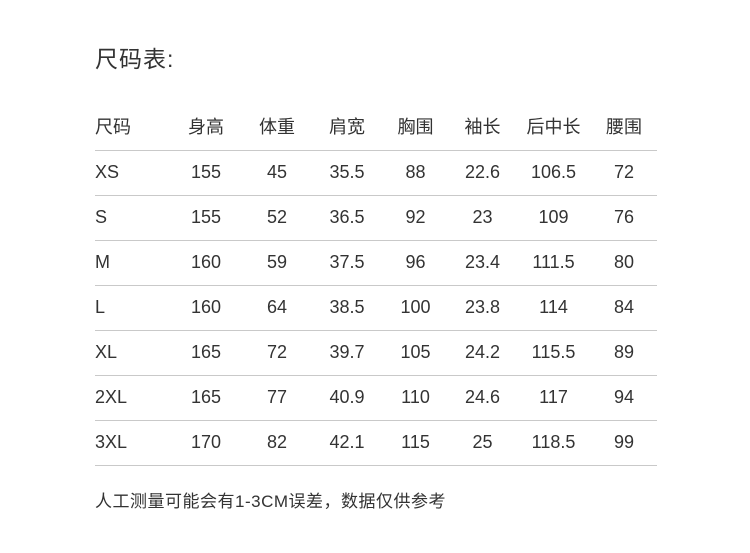 Image resolution: width=750 pixels, height=553 pixels. What do you see at coordinates (415, 173) in the screenshot?
I see `value-cell: 88` at bounding box center [415, 173].